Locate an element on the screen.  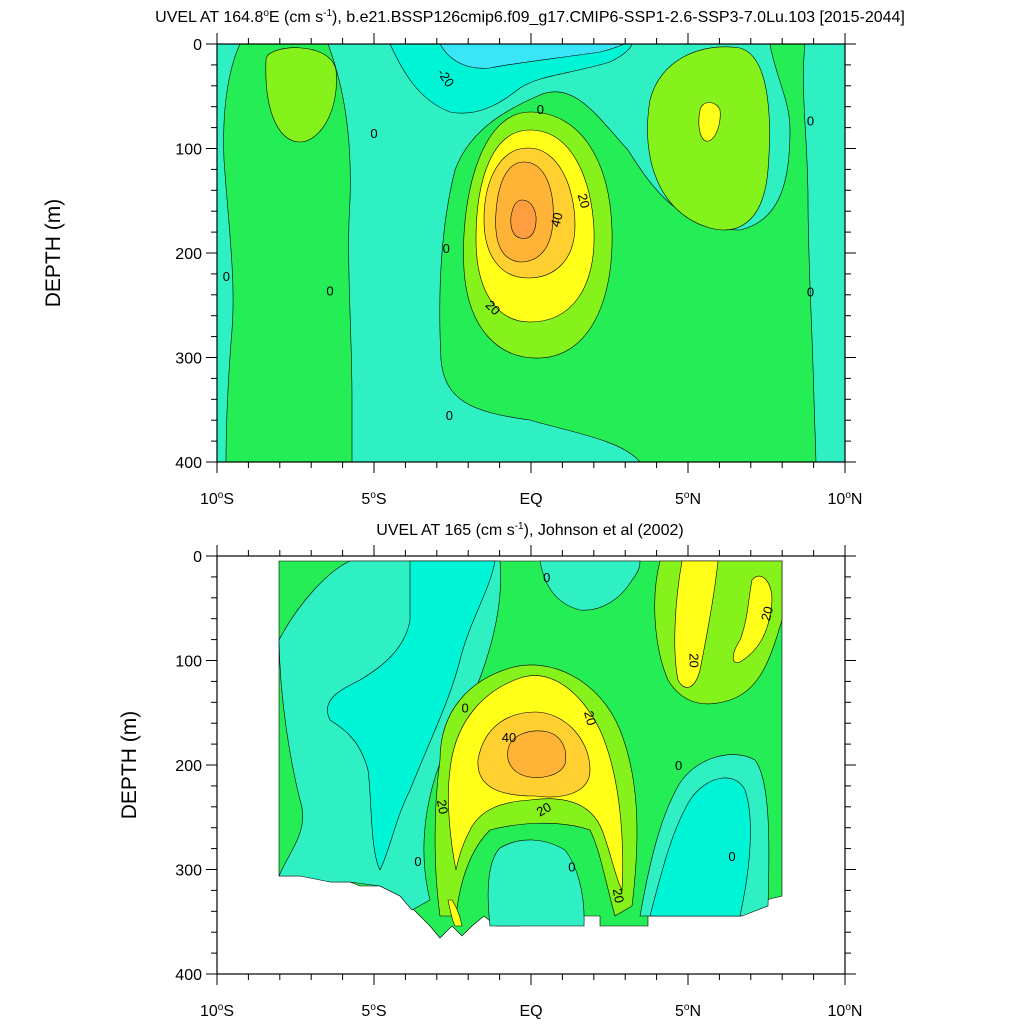
bottom-fill-deep-finger is located at coordinates (455, 913).